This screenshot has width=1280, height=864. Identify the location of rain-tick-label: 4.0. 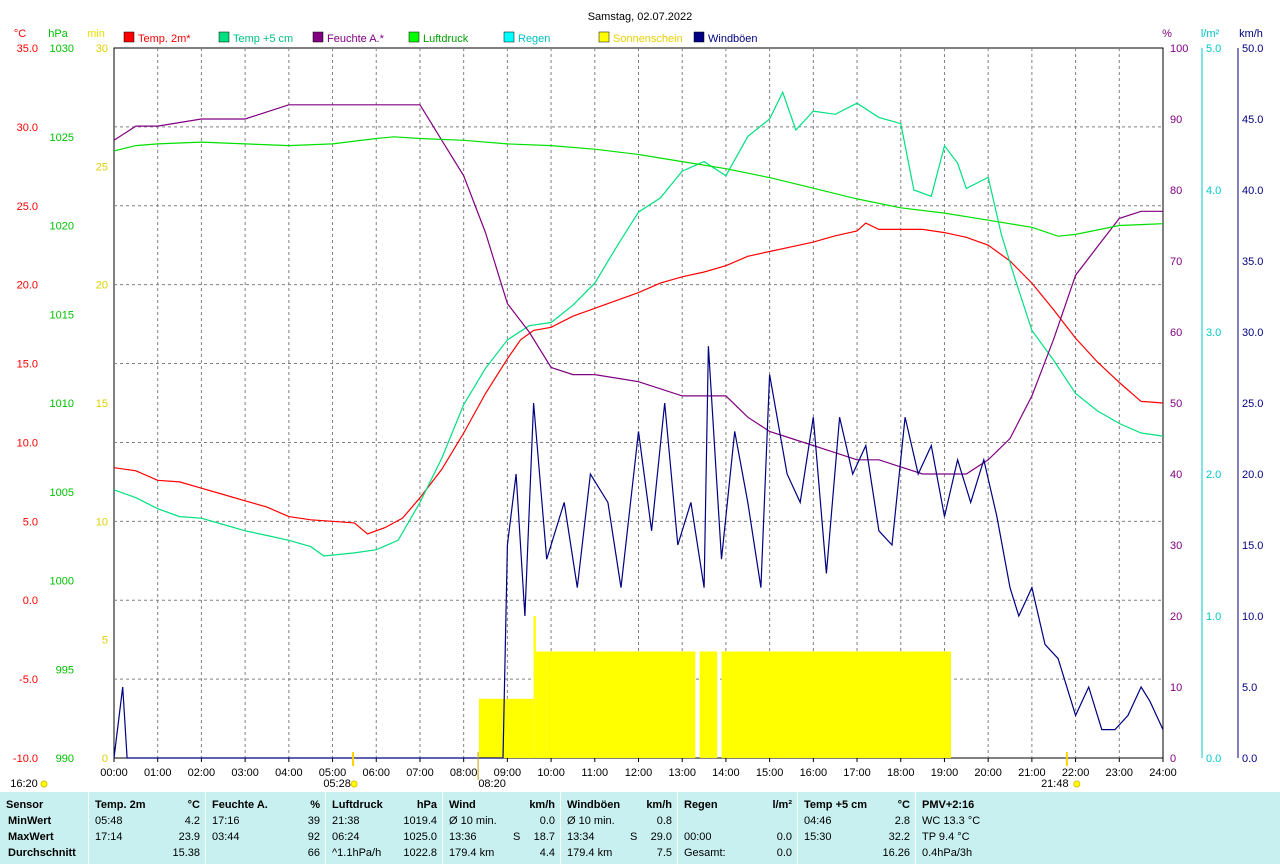
(1213, 191).